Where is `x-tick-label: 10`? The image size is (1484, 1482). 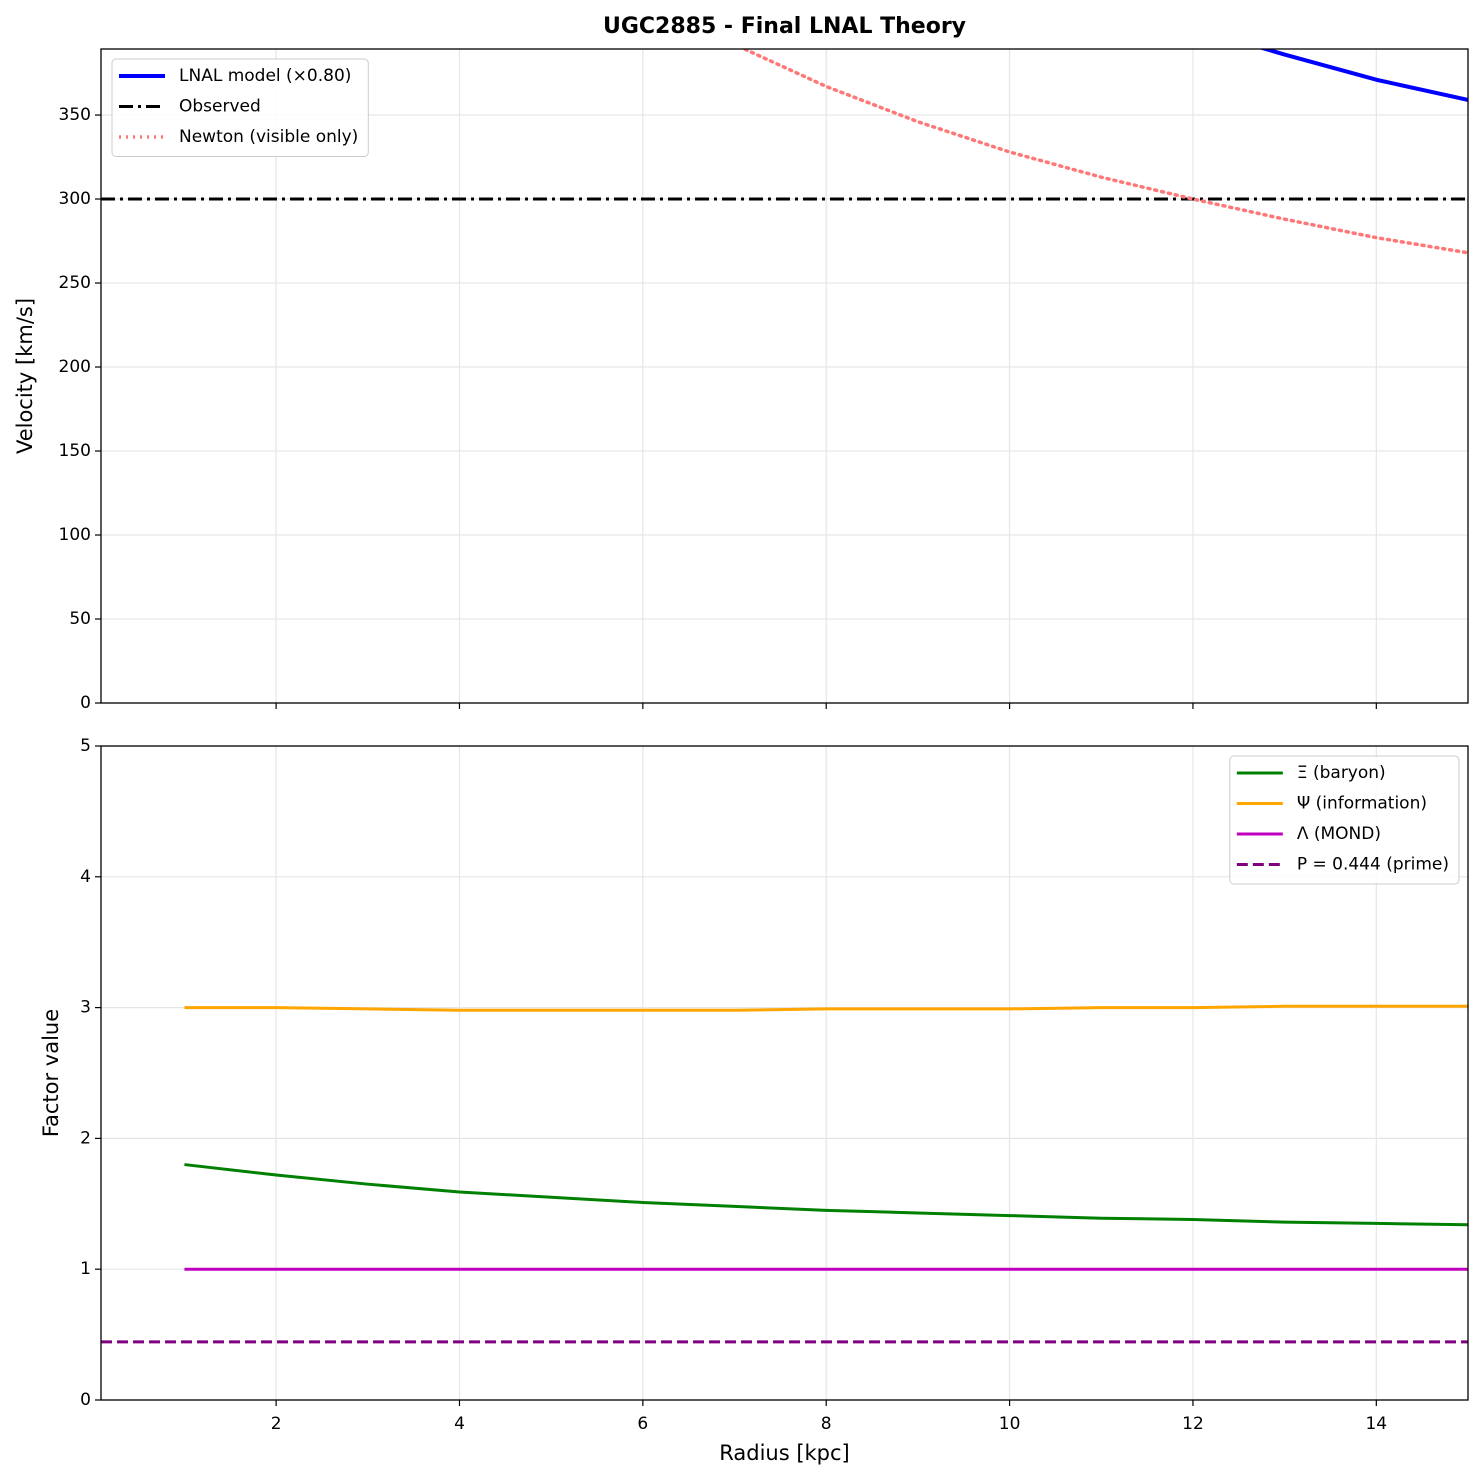
x-tick-label: 10 is located at coordinates (1010, 1424).